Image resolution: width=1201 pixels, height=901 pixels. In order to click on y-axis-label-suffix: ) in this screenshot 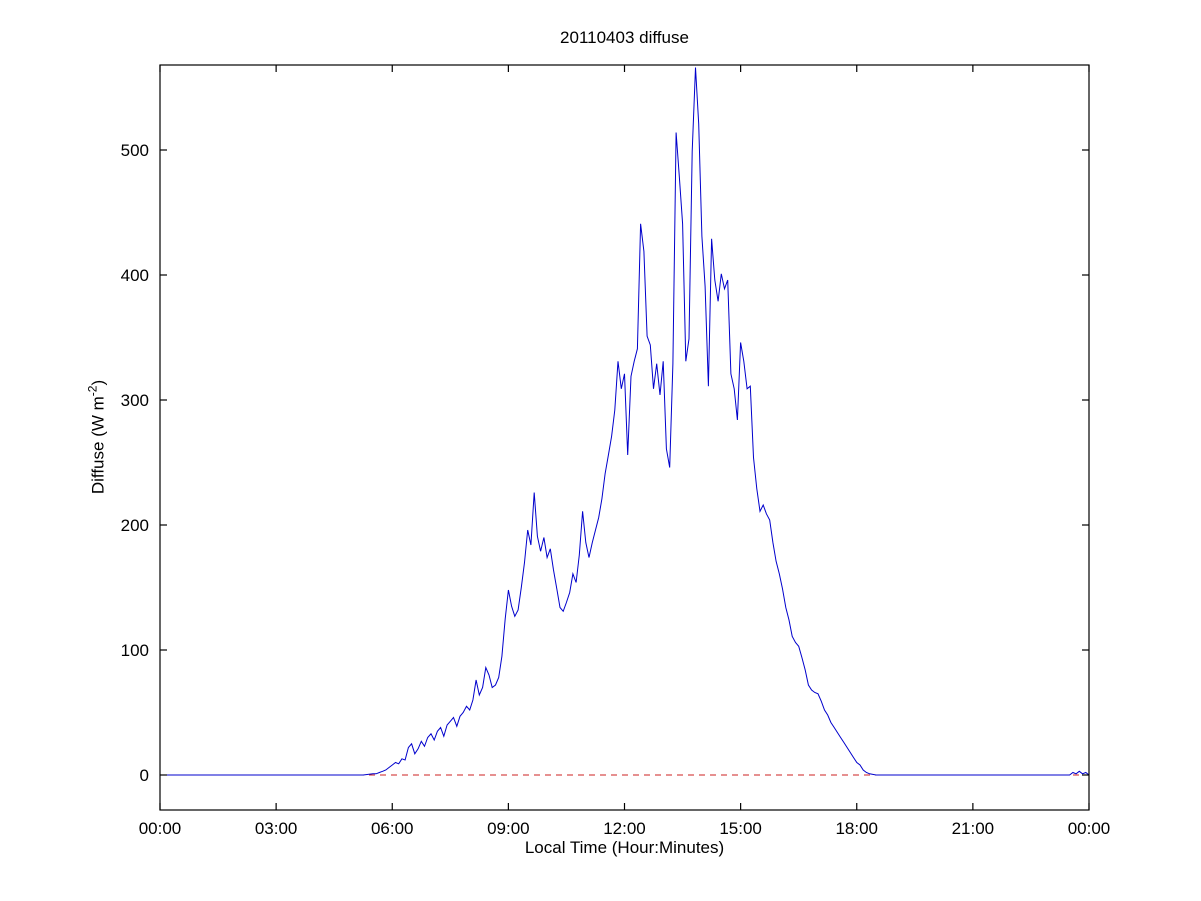, I will do `click(98, 382)`.